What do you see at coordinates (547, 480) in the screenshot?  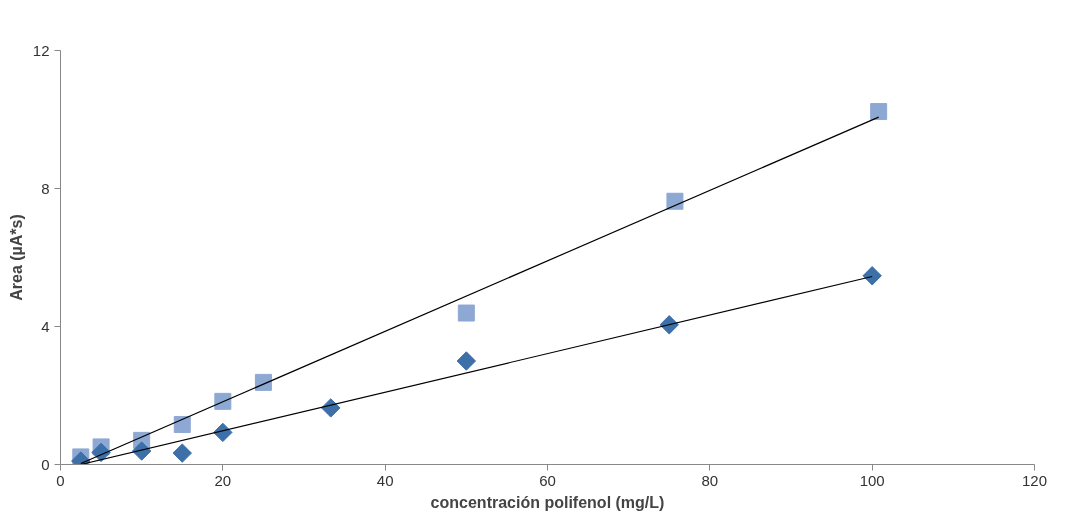 I see `x-tick-label: 60` at bounding box center [547, 480].